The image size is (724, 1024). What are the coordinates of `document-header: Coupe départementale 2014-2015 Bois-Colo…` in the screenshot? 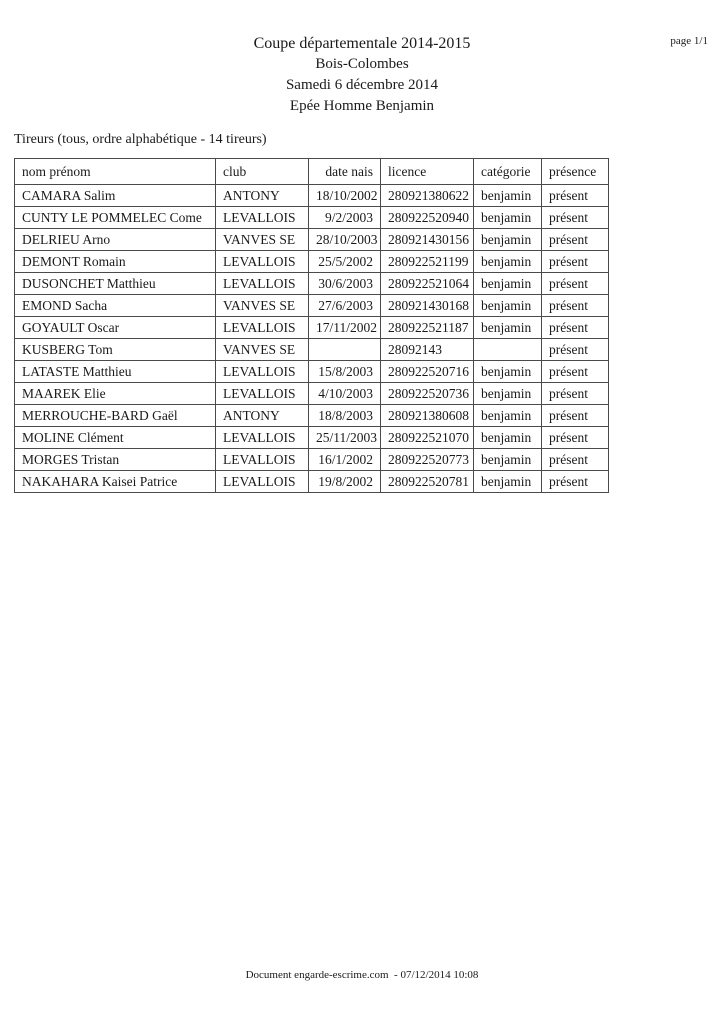 It's located at (362, 75).